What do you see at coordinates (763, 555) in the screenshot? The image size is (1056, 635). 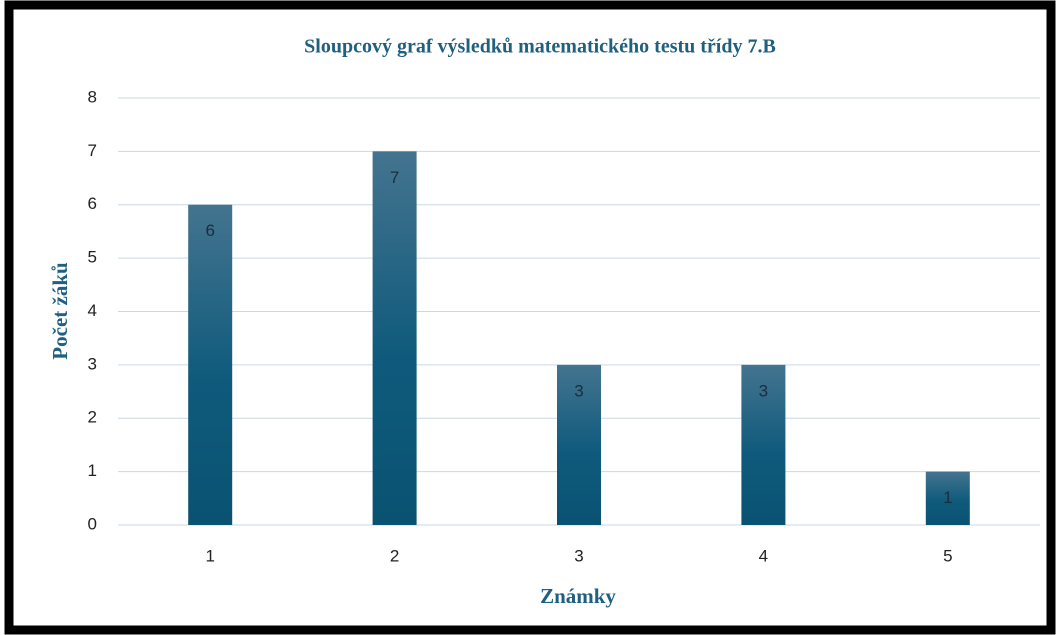 I see `x-tick-label: 4` at bounding box center [763, 555].